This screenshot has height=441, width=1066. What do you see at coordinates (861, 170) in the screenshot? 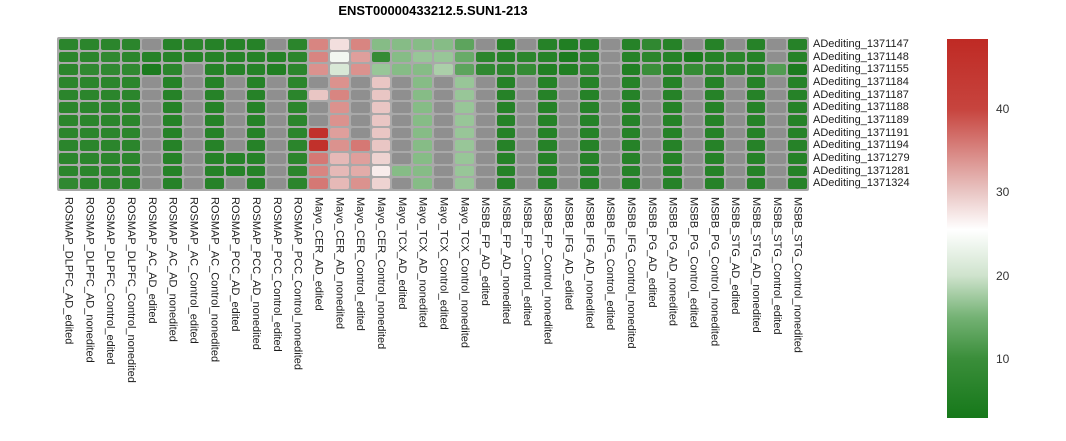
I see `row-label: ADediting_1371281` at bounding box center [861, 170].